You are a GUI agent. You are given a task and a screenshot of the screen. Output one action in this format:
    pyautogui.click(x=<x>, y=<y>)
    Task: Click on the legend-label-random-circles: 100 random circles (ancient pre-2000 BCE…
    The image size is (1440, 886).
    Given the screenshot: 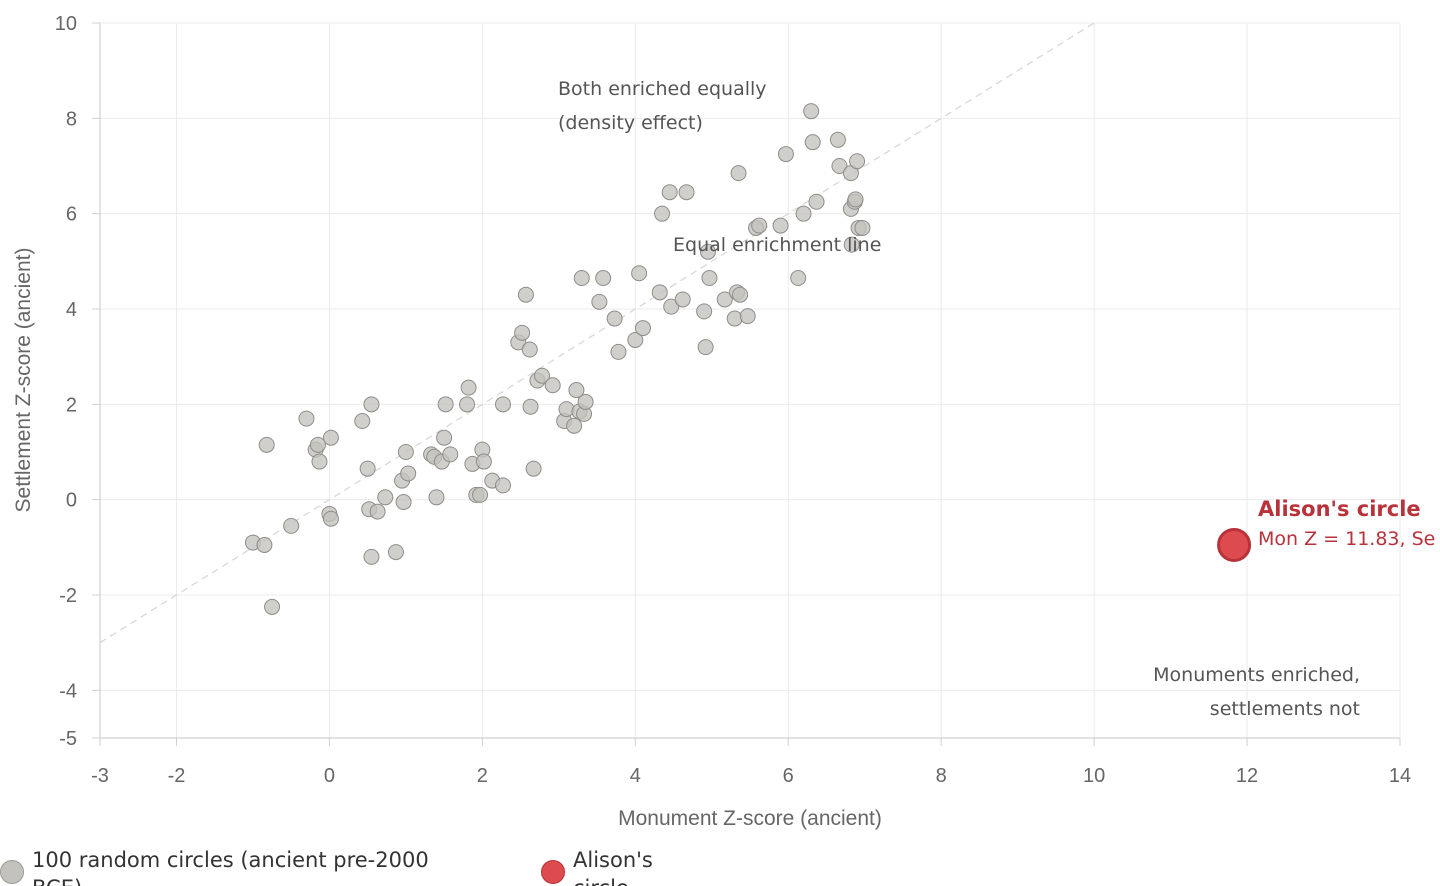 What is the action you would take?
    pyautogui.click(x=230, y=867)
    